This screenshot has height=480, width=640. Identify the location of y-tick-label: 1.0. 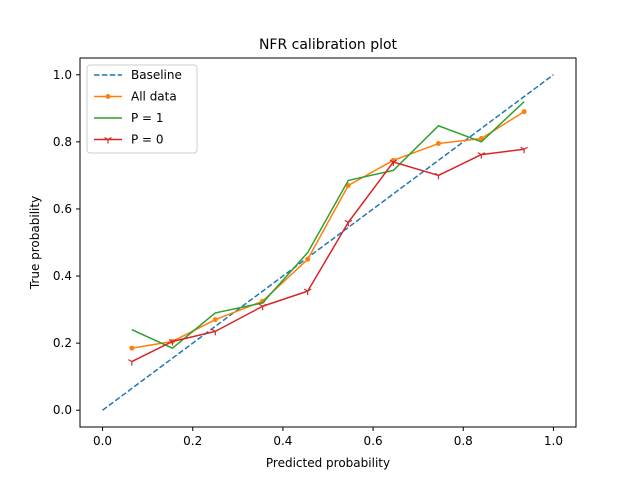
(62, 75).